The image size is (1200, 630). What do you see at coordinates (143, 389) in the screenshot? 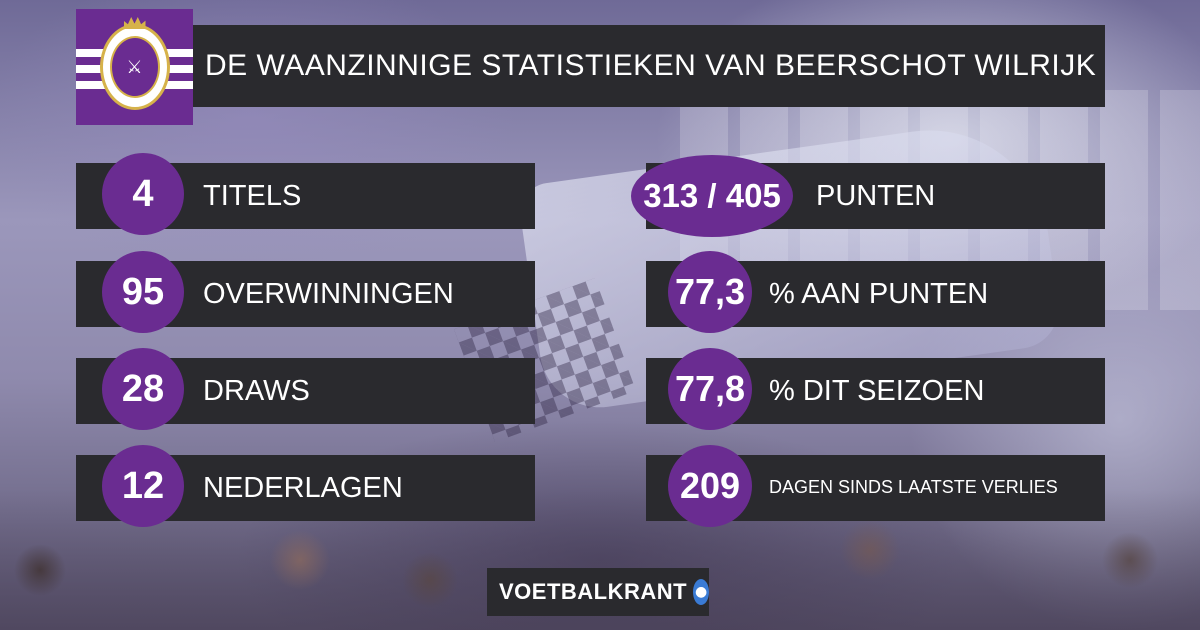
I see `stat-value-draws: 28` at bounding box center [143, 389].